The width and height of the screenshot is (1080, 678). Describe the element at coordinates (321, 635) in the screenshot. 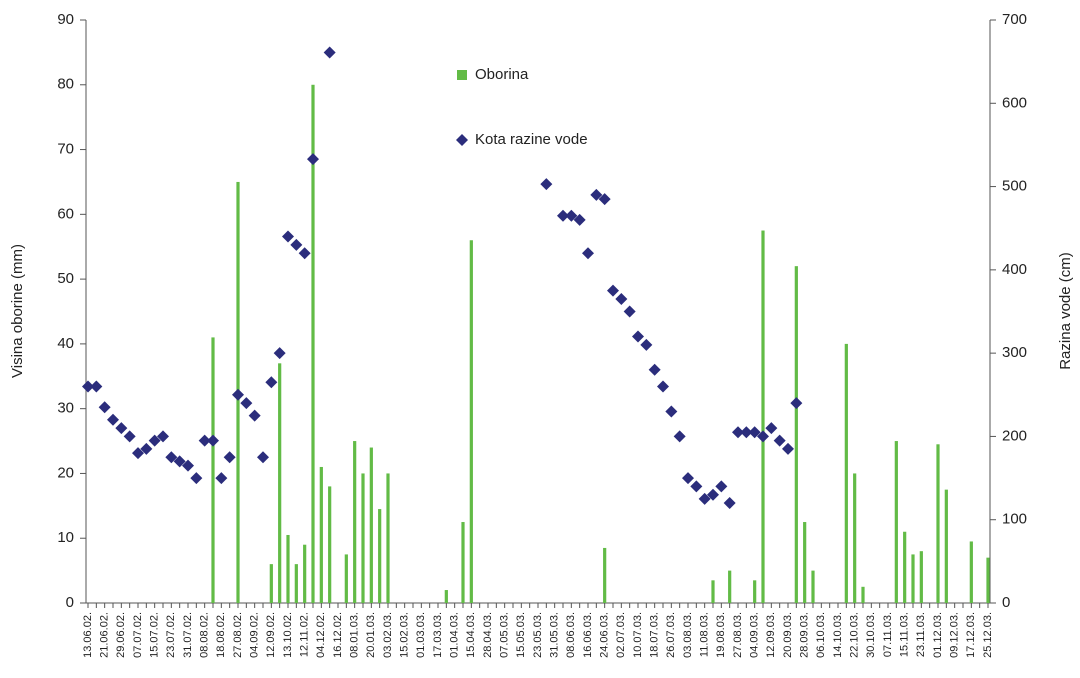

I see `x-tick-label: 04.12.02.` at that location.